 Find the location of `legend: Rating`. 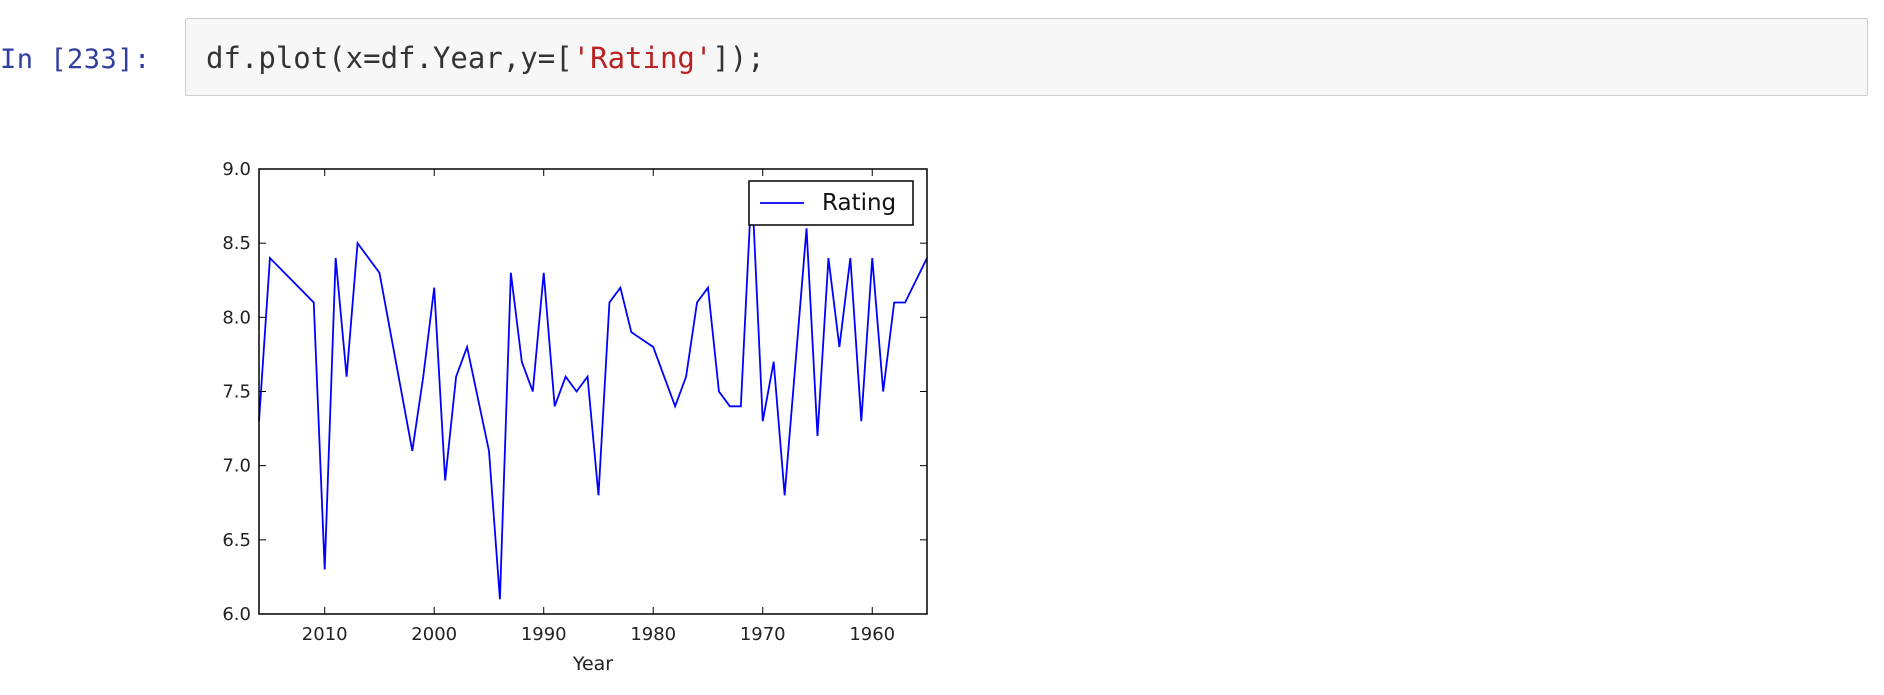

legend: Rating is located at coordinates (831, 203).